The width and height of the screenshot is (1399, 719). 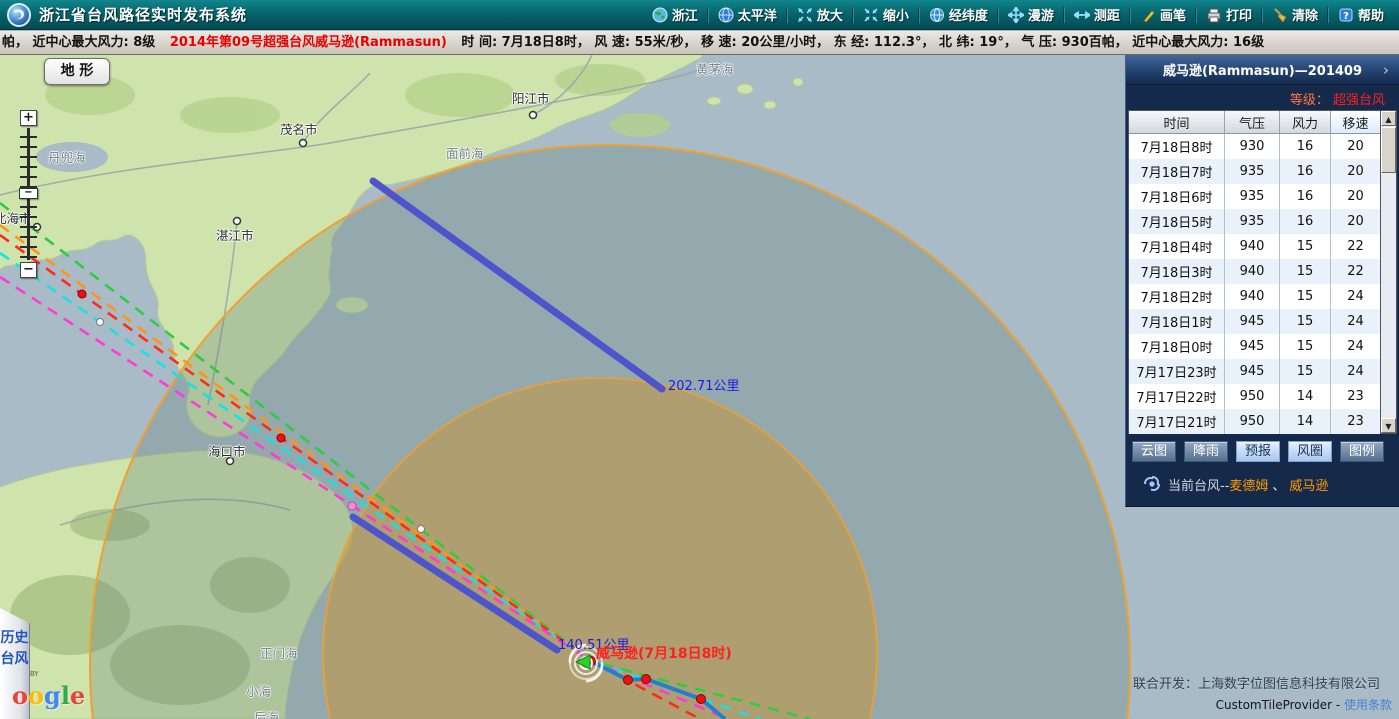 I want to click on table-row: 7月18日0时 945 15 24, so click(x=1254, y=346).